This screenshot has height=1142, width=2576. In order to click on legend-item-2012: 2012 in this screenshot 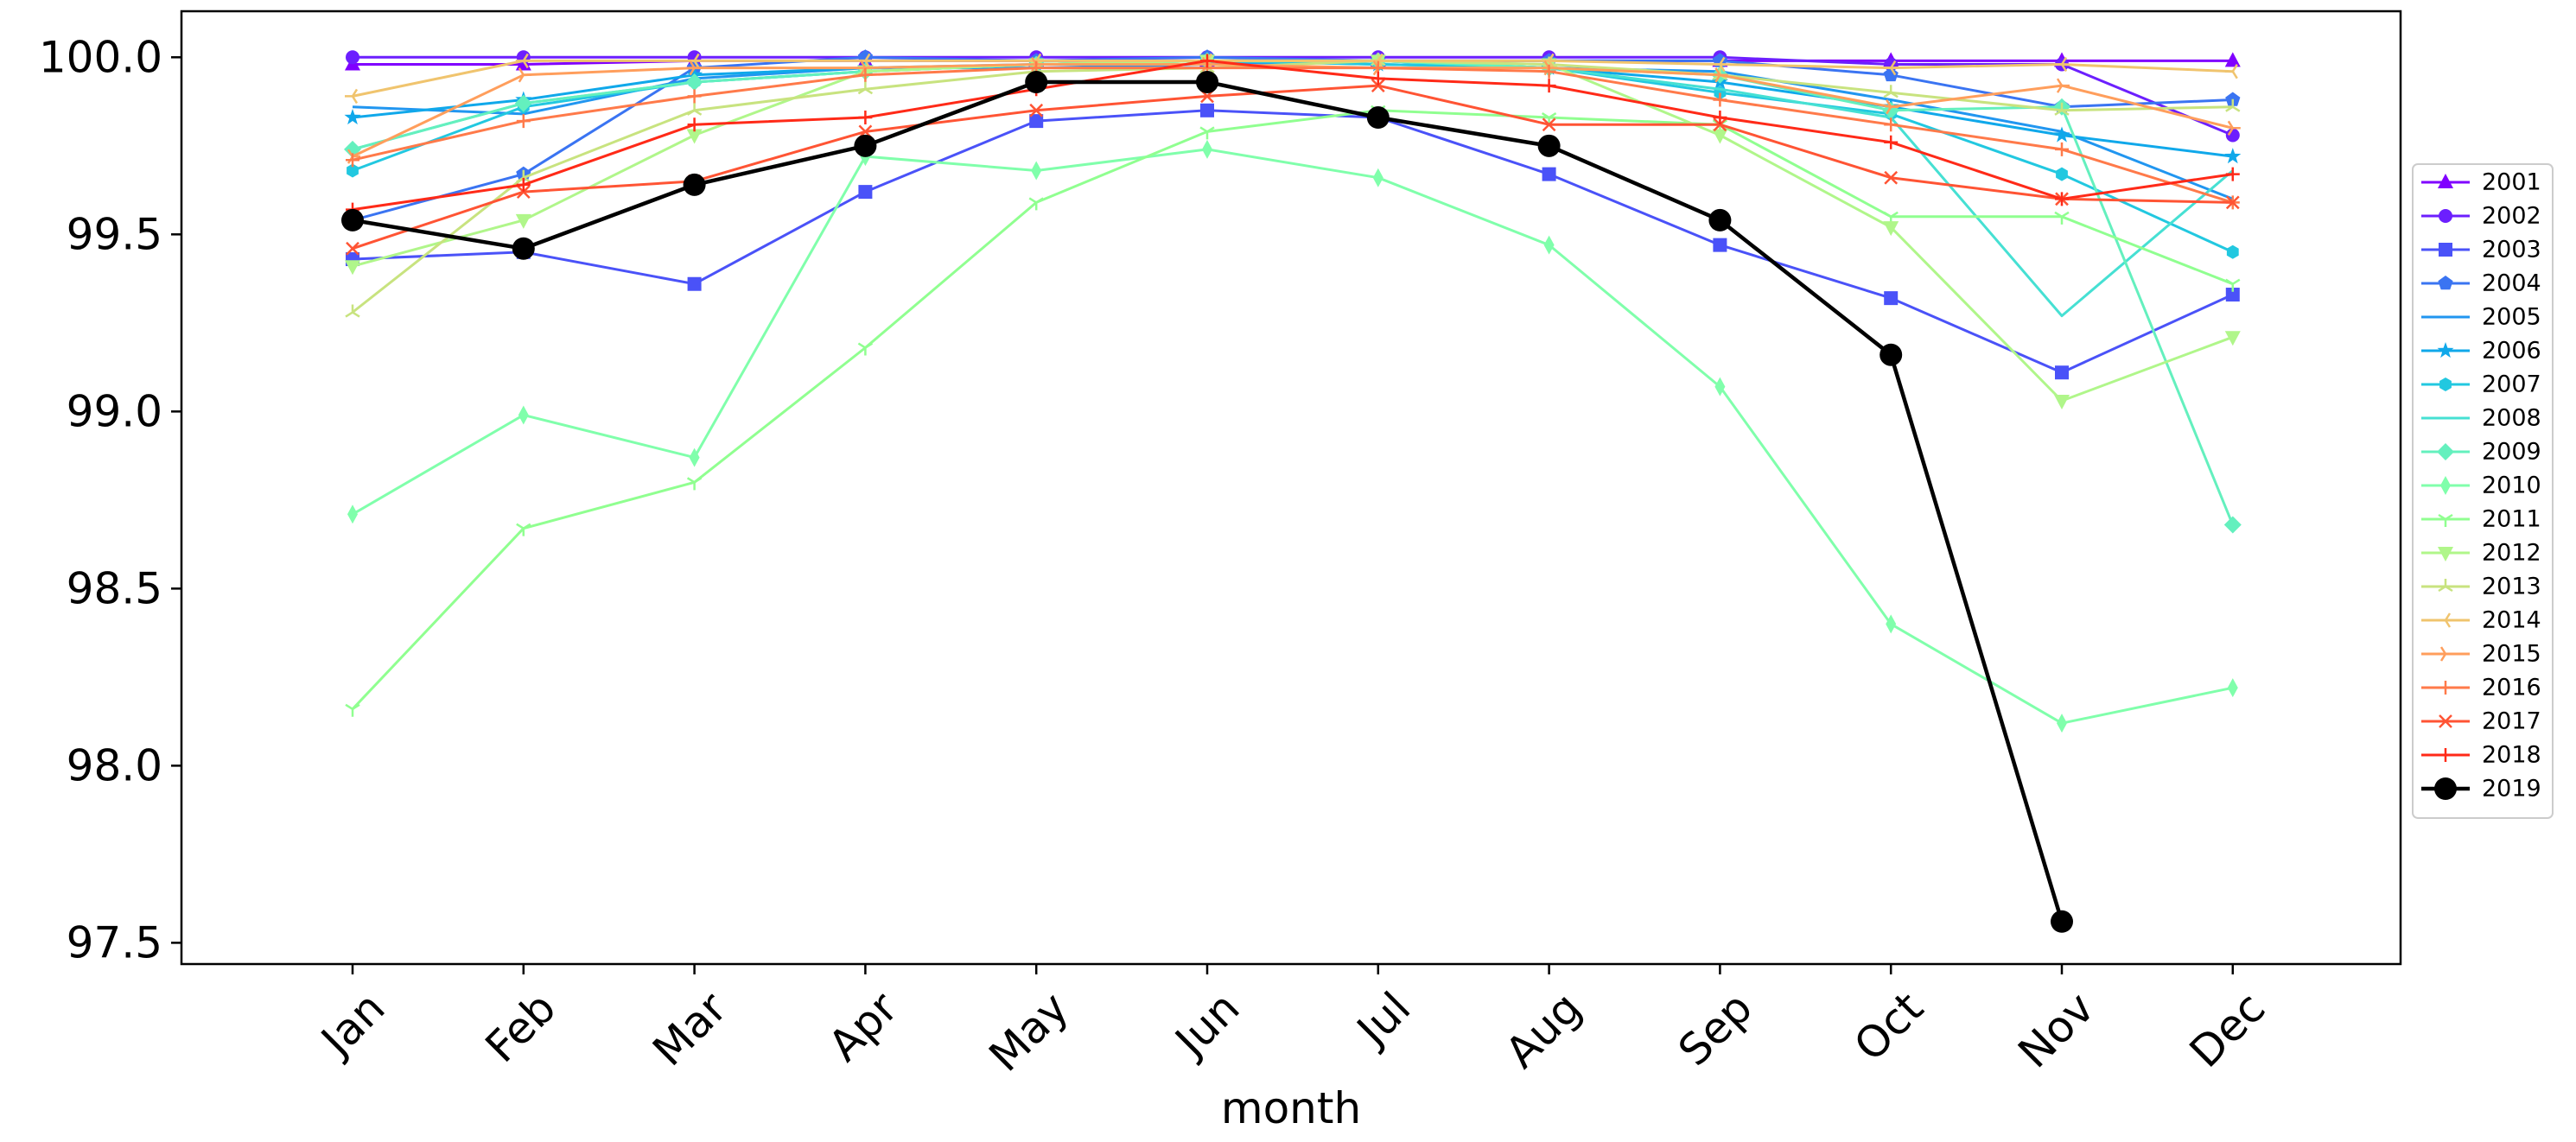, I will do `click(2481, 553)`.